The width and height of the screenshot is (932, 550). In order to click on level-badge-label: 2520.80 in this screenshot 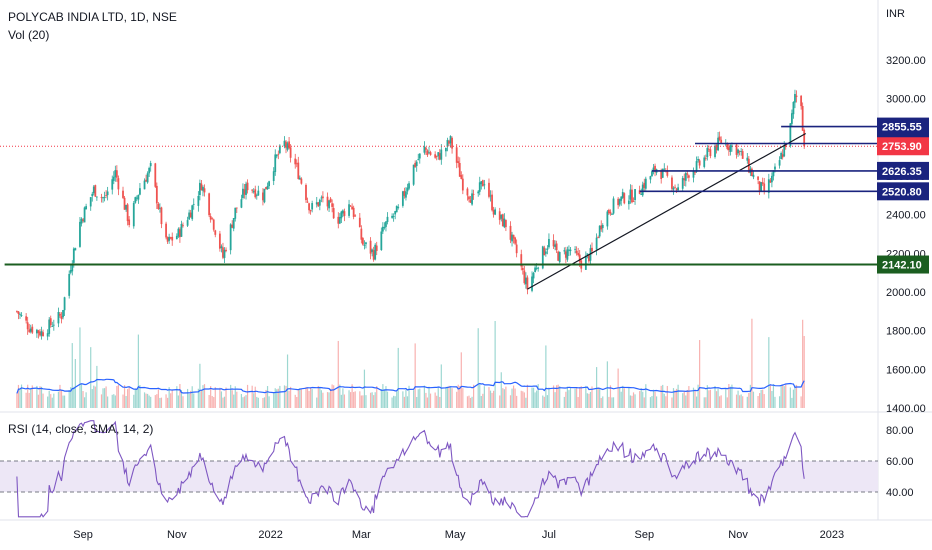, I will do `click(902, 192)`.